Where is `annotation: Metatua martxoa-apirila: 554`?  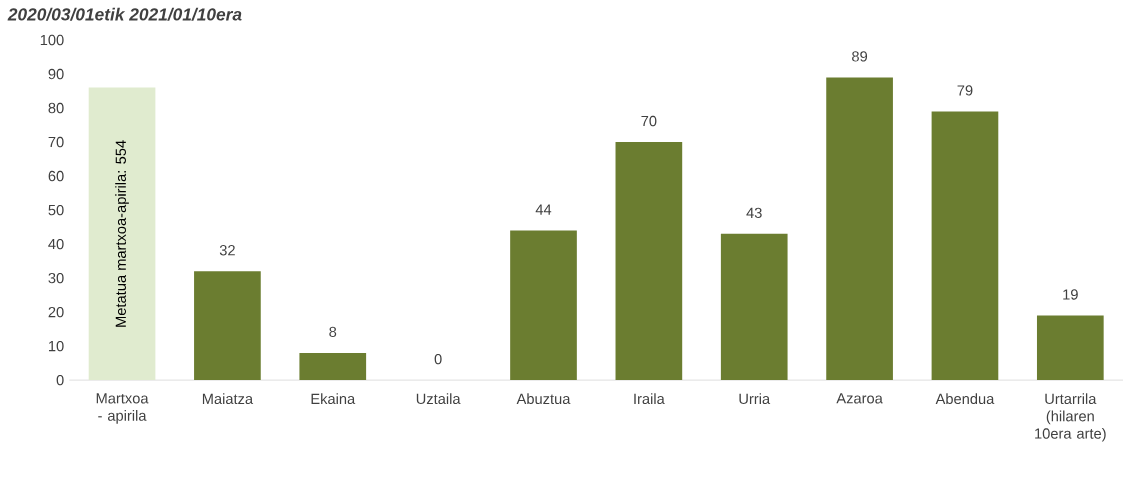
annotation: Metatua martxoa-apirila: 554 is located at coordinates (122, 233).